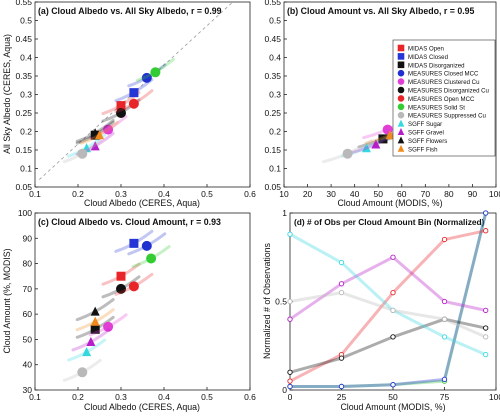  What do you see at coordinates (443, 74) in the screenshot?
I see `legend-label: MEASURES Closed MCC` at bounding box center [443, 74].